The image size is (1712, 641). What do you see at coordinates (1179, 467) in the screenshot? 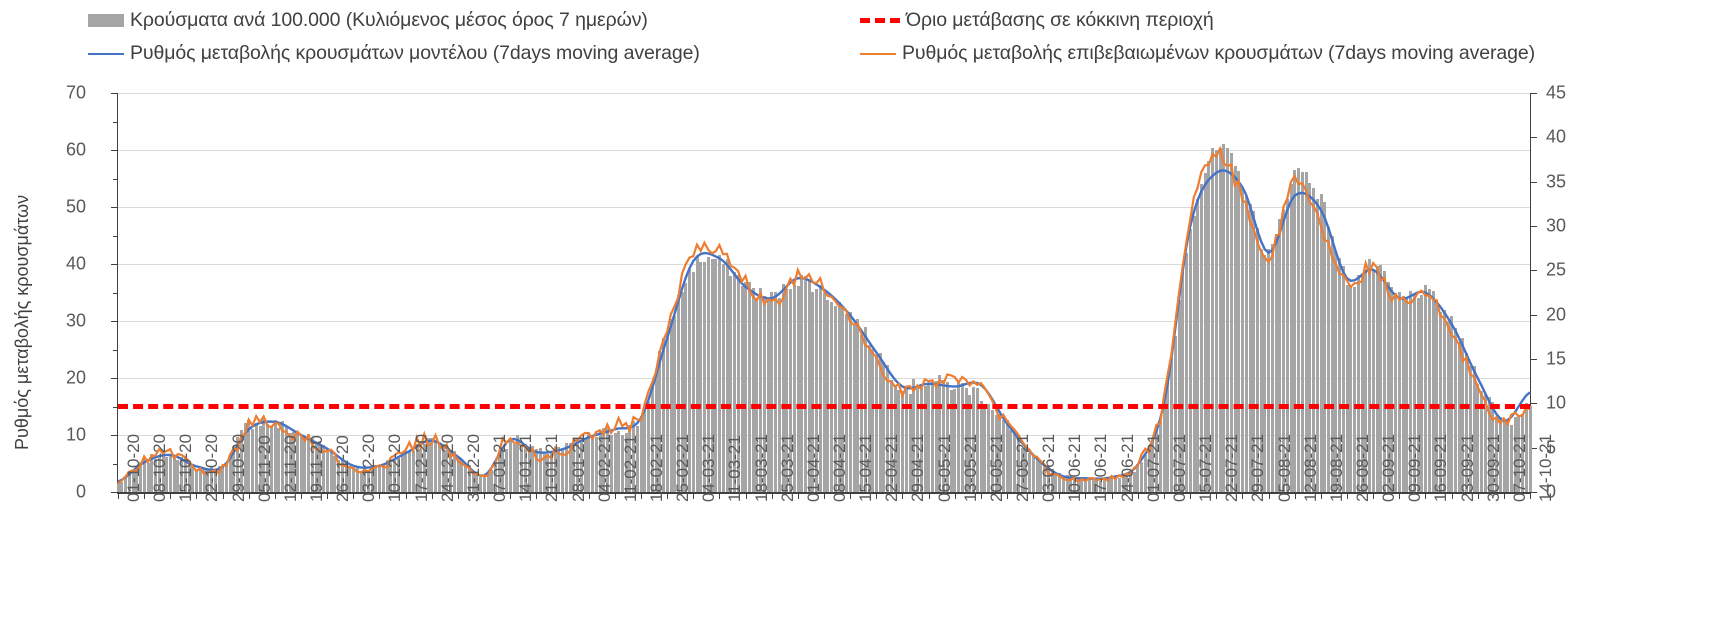
I see `x-tick-label: 08-07-21` at bounding box center [1179, 467].